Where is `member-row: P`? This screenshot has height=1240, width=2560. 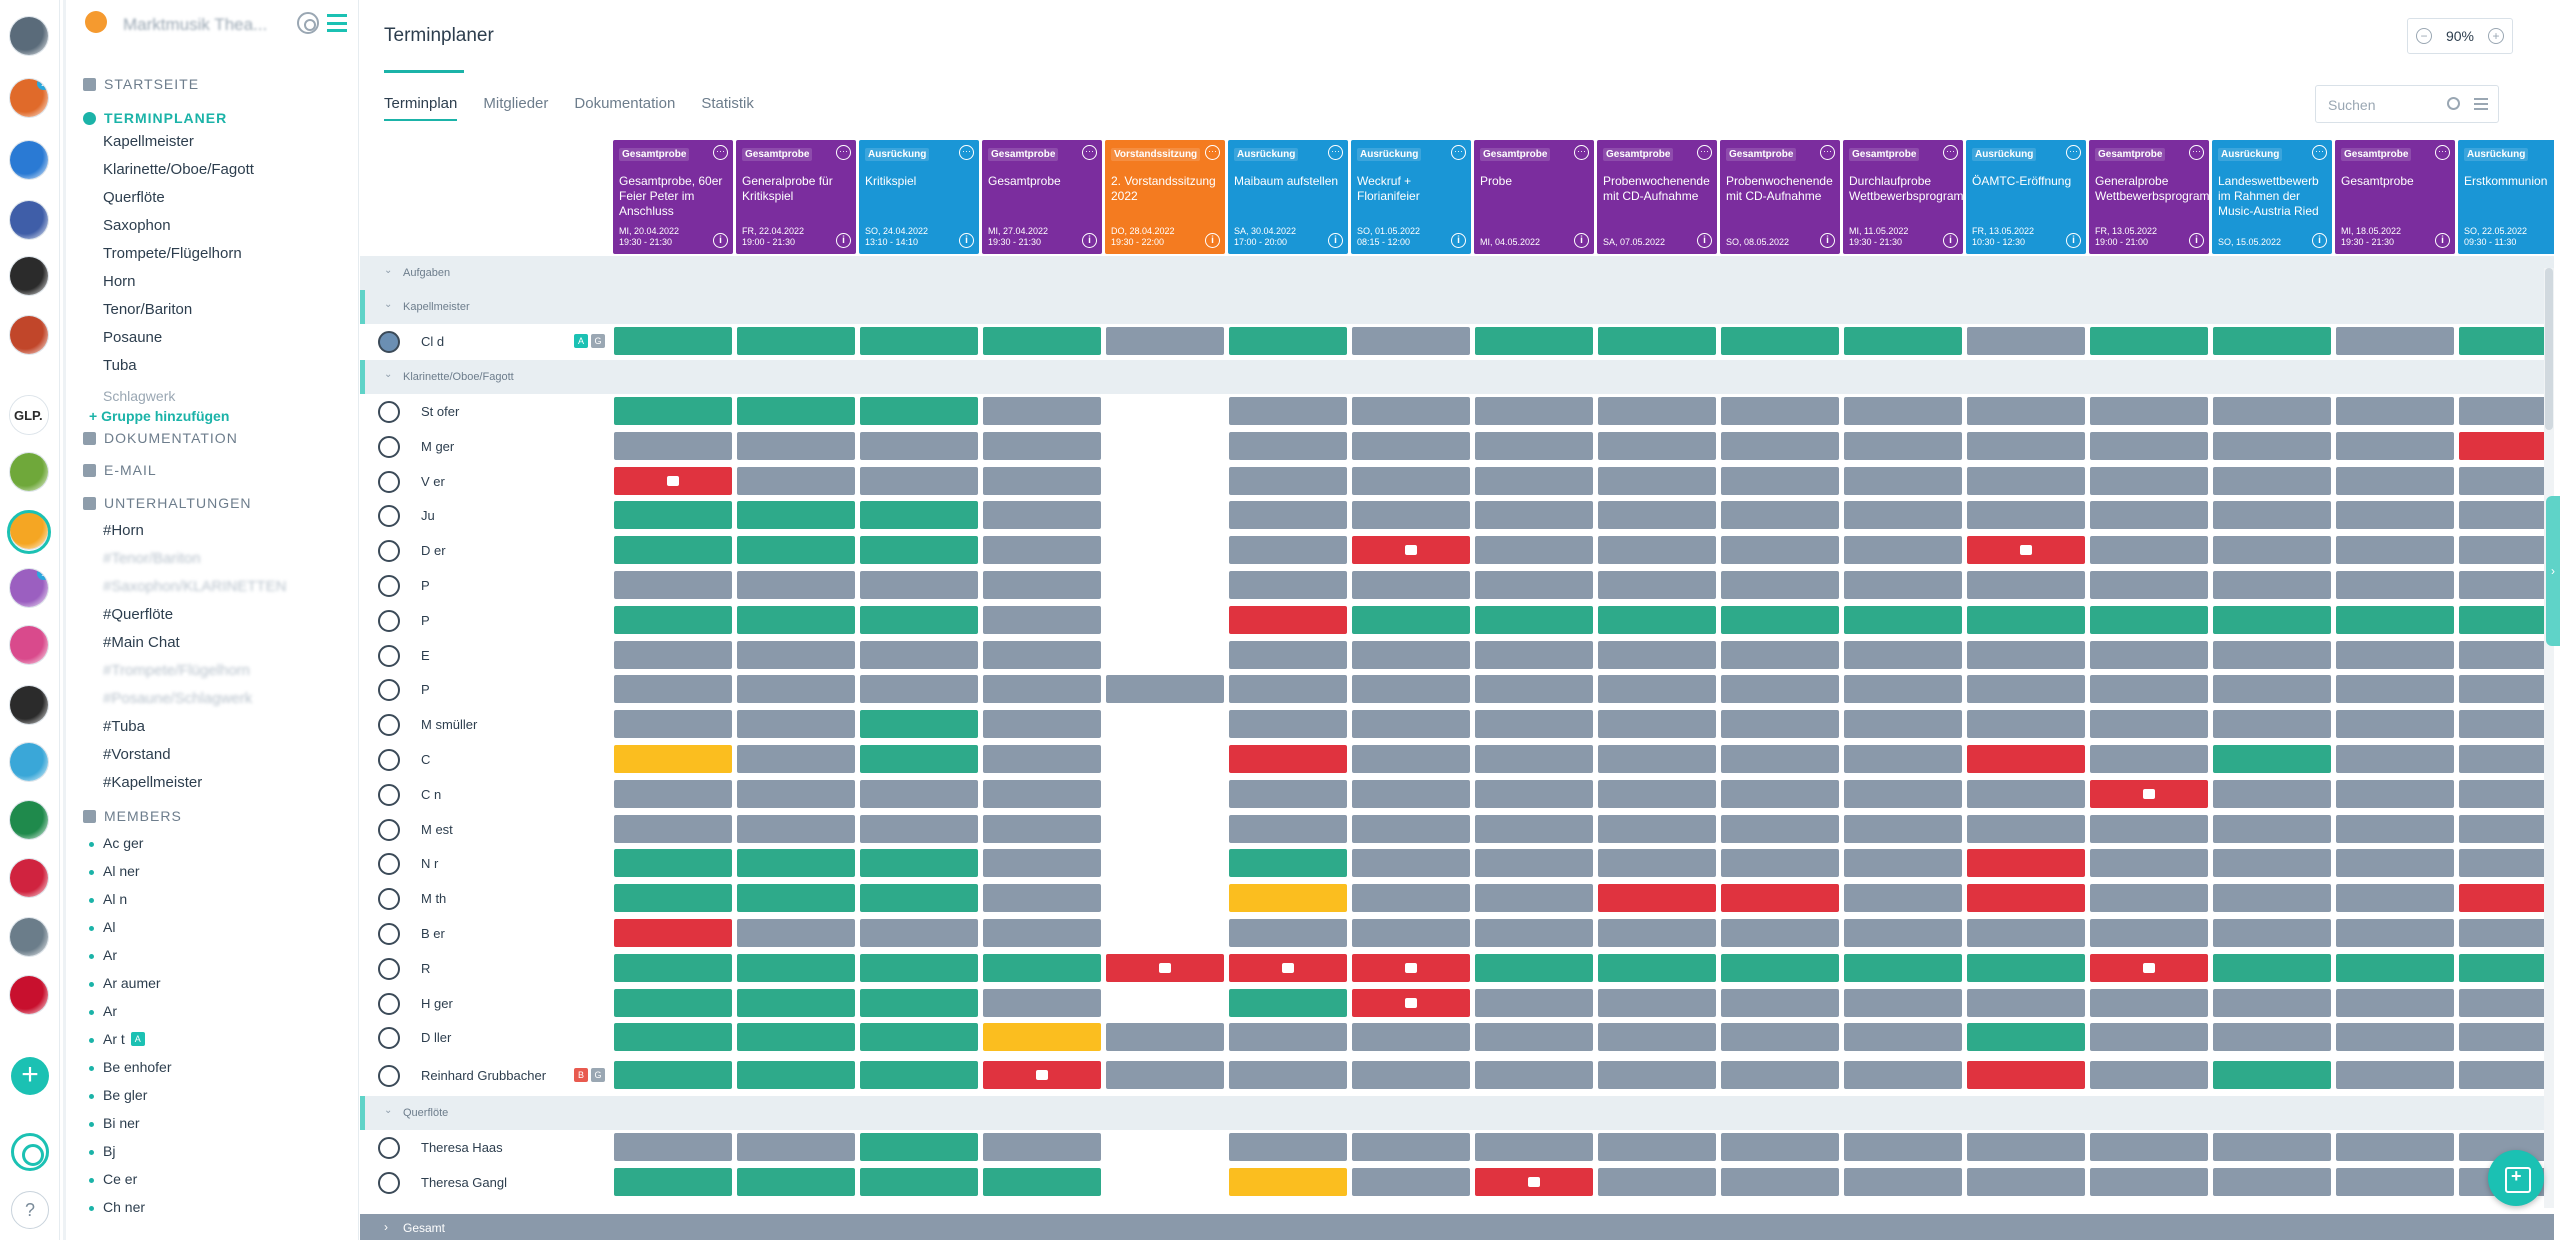
member-row: P is located at coordinates (485, 689).